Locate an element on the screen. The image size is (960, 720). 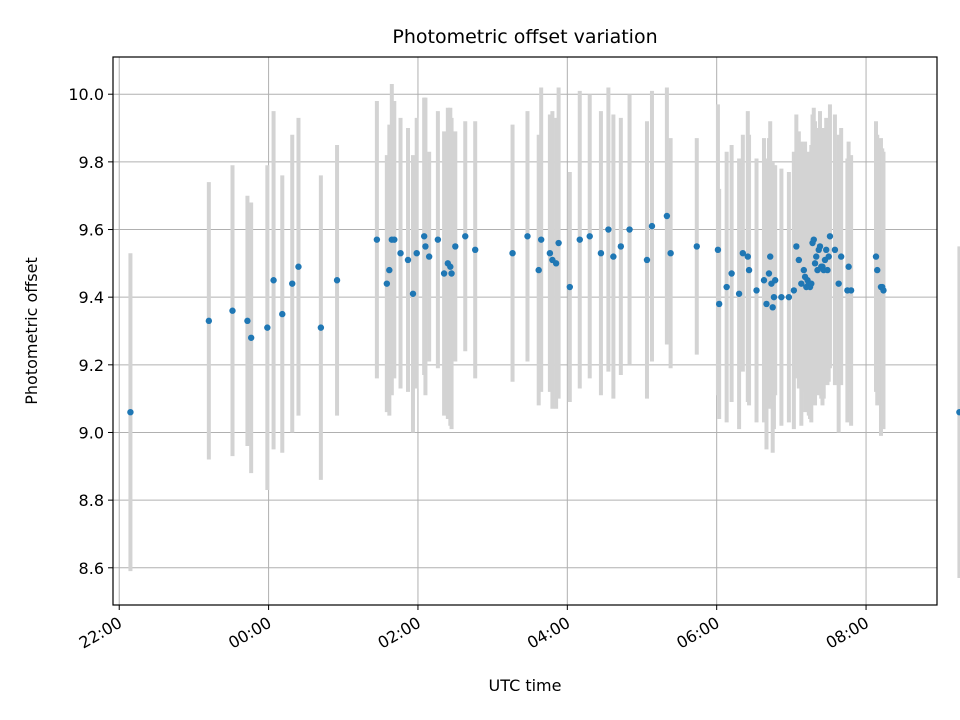
x-axis-title: UTC time is located at coordinates (525, 685).